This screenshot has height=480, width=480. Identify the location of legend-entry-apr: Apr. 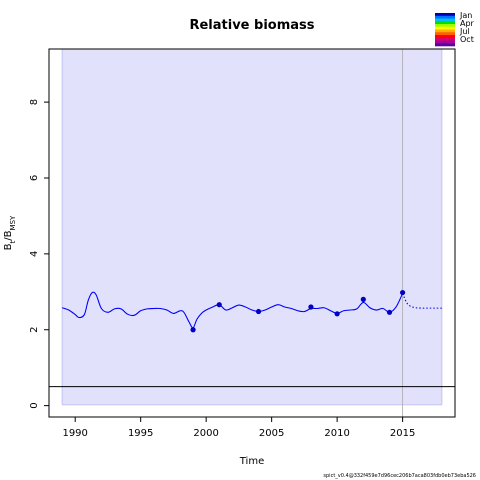
(467, 23).